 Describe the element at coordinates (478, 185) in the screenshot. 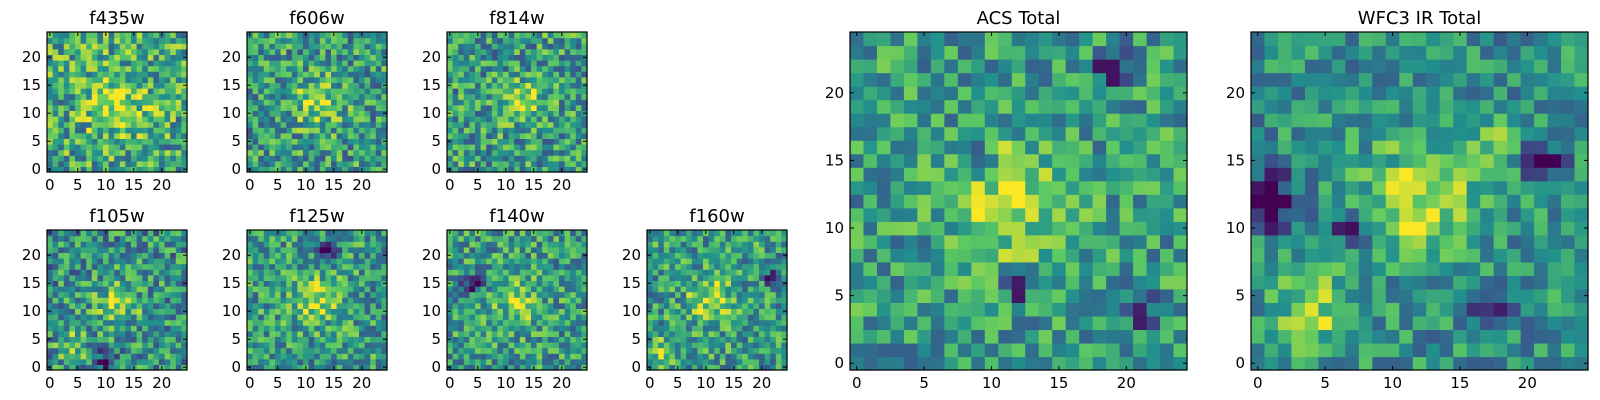

I see `x-tick-label: 5` at that location.